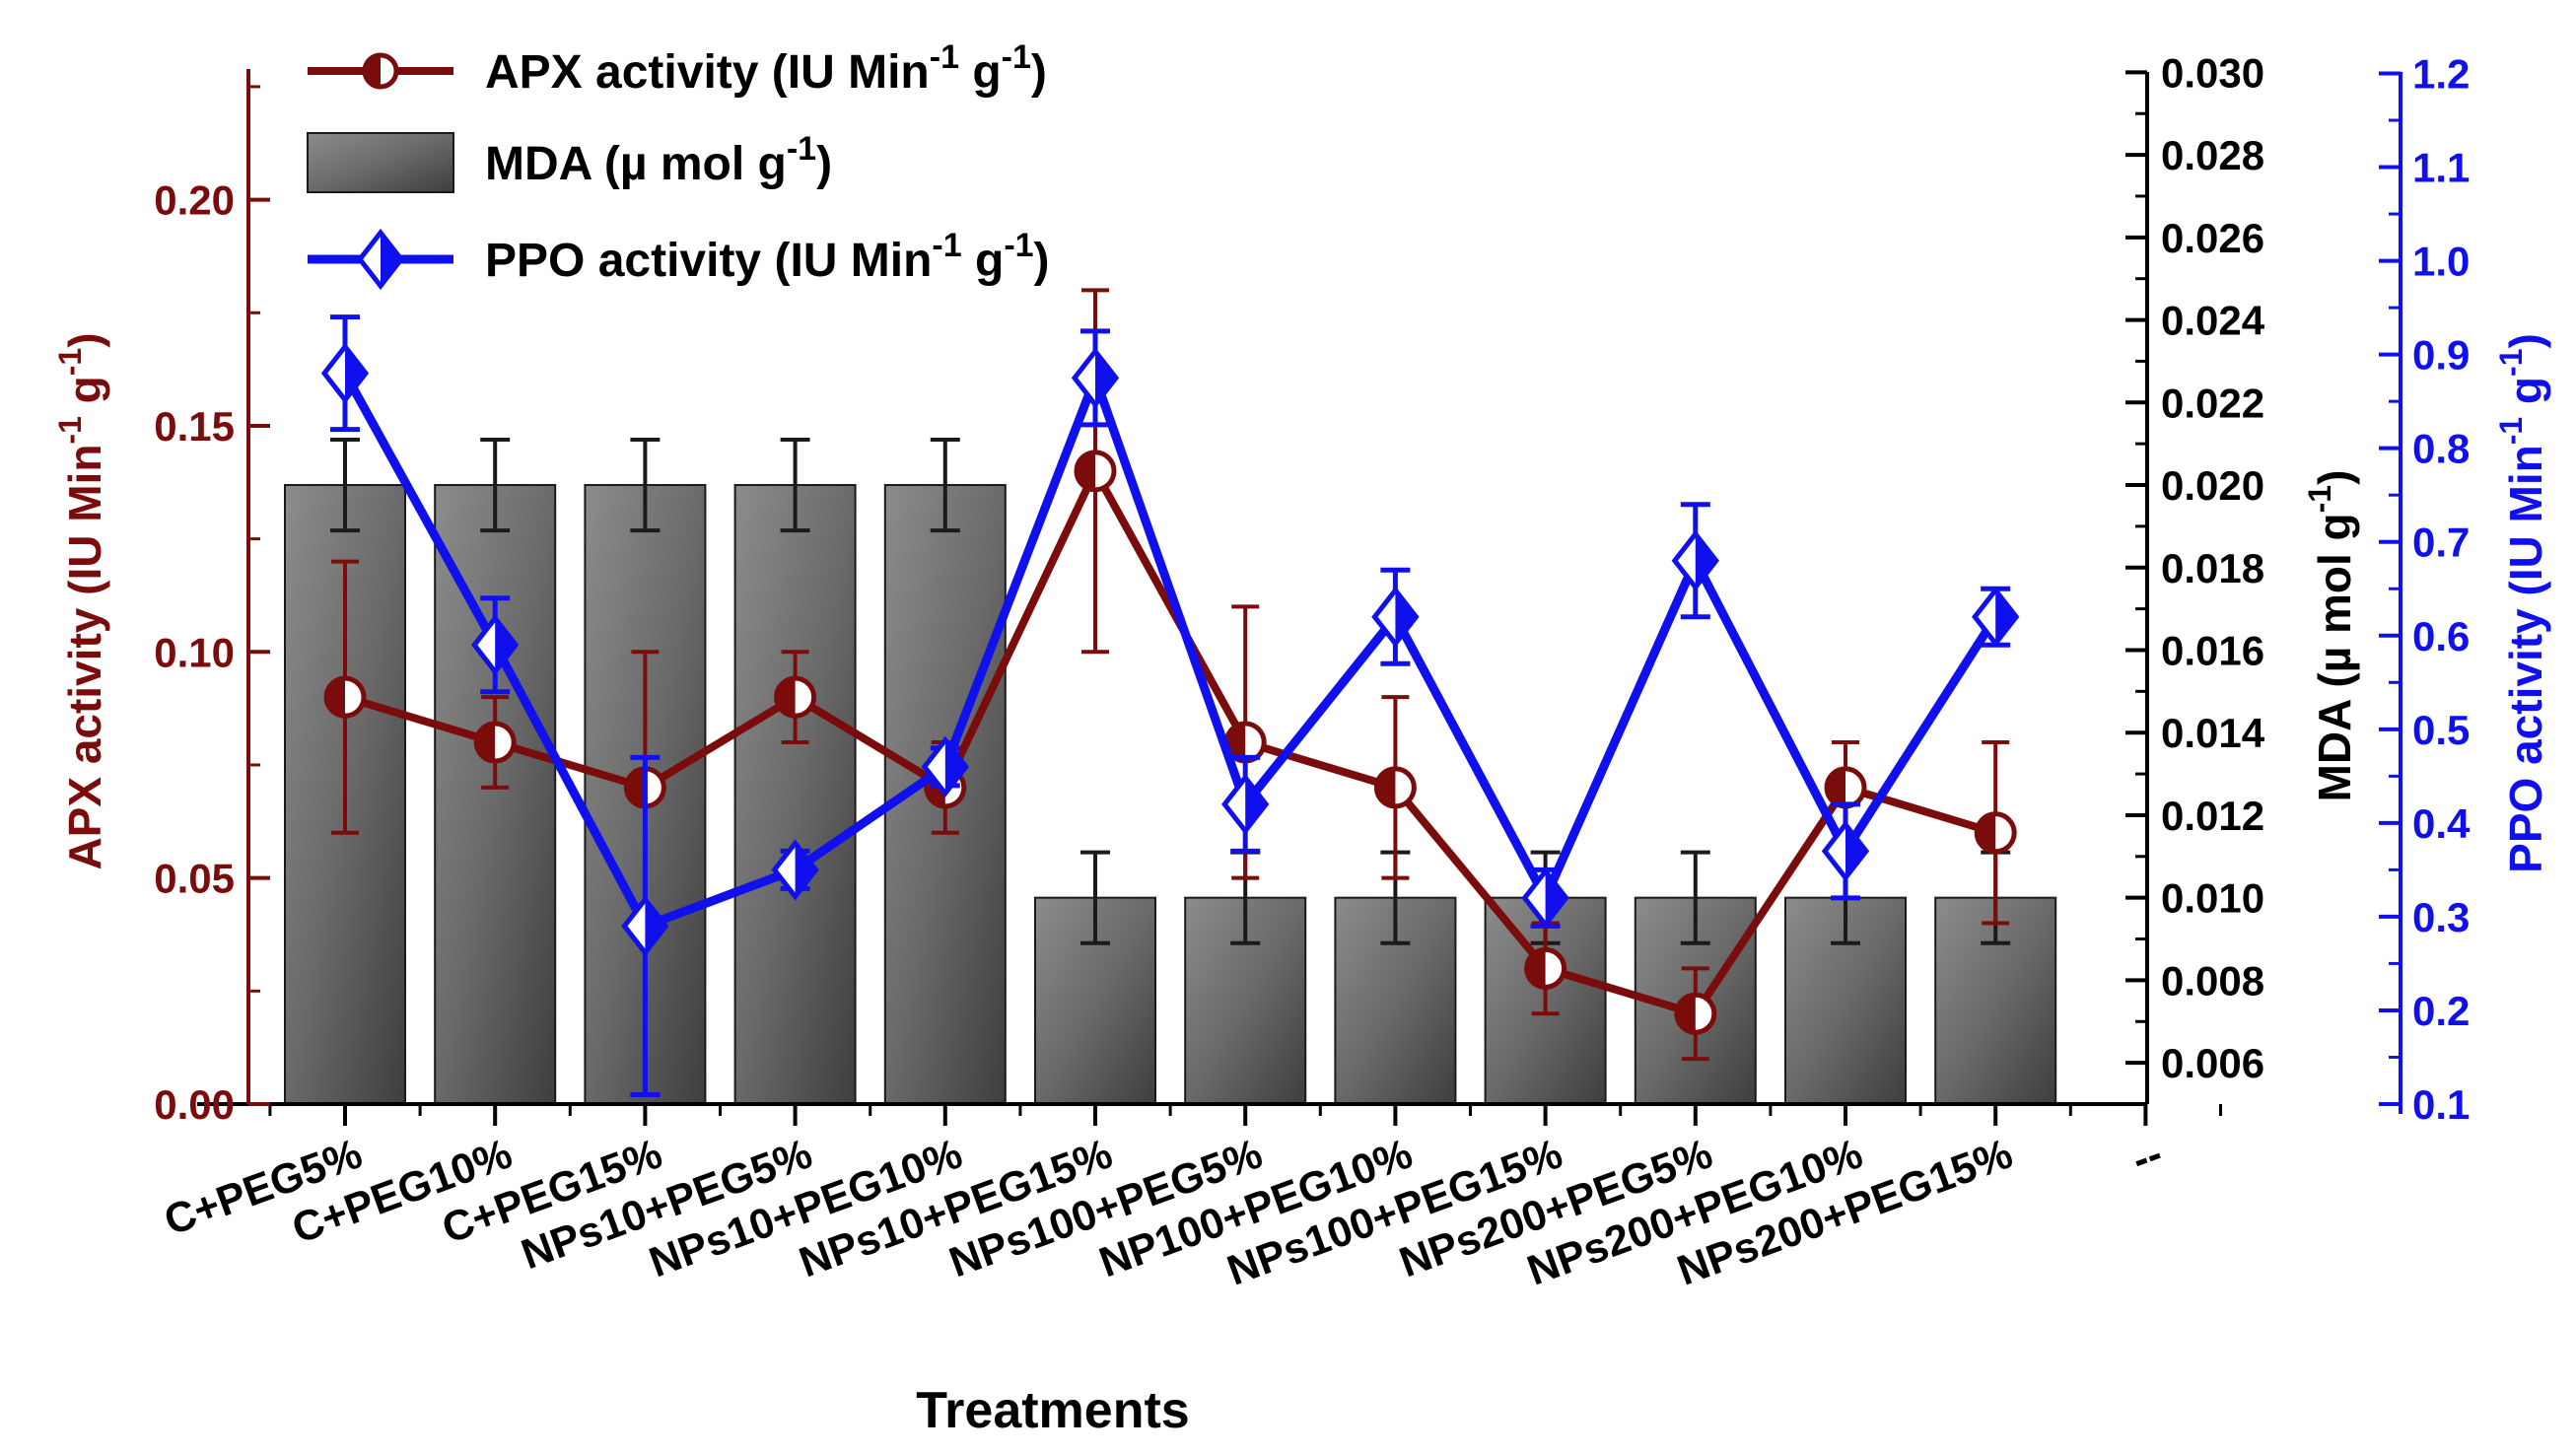 The image size is (2576, 1456). What do you see at coordinates (766, 68) in the screenshot?
I see `legend-label: APX activity (IU Min-1 g-1)` at bounding box center [766, 68].